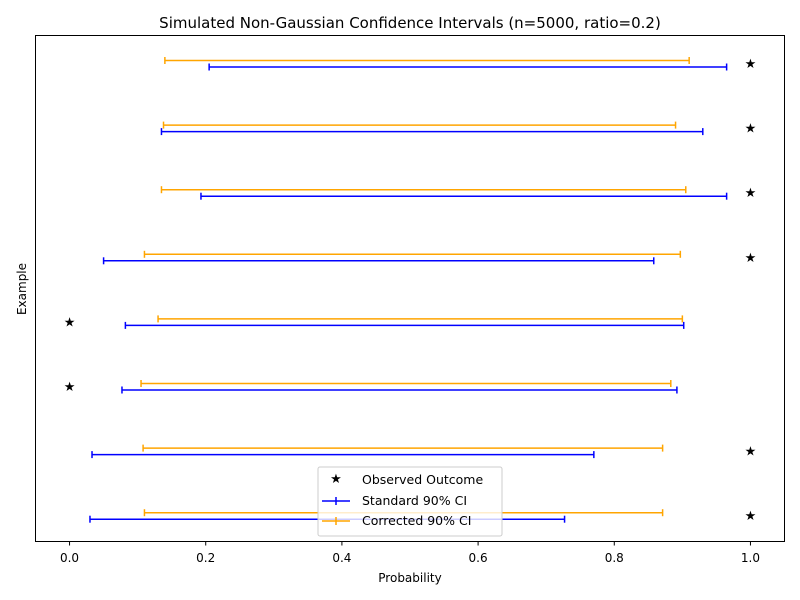 This screenshot has height=600, width=800. What do you see at coordinates (429, 258) in the screenshot?
I see `example-4: ★` at bounding box center [429, 258].